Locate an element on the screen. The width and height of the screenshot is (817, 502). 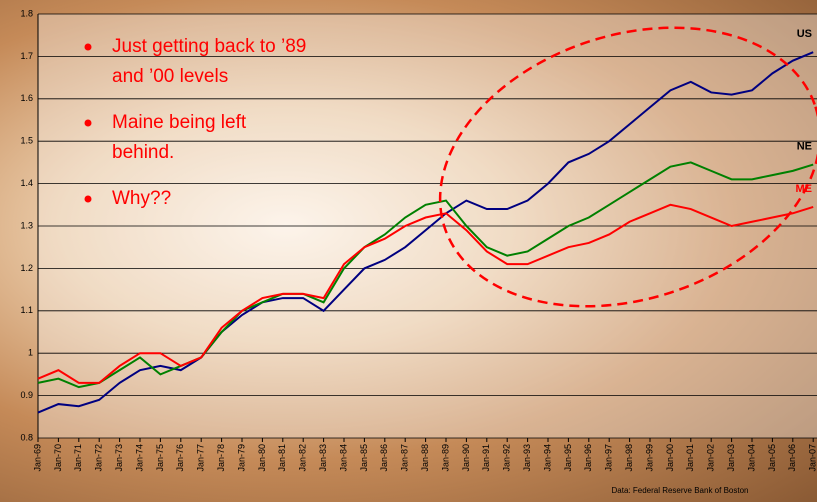
x-tick-label: Jan-88 is located at coordinates (425, 458).